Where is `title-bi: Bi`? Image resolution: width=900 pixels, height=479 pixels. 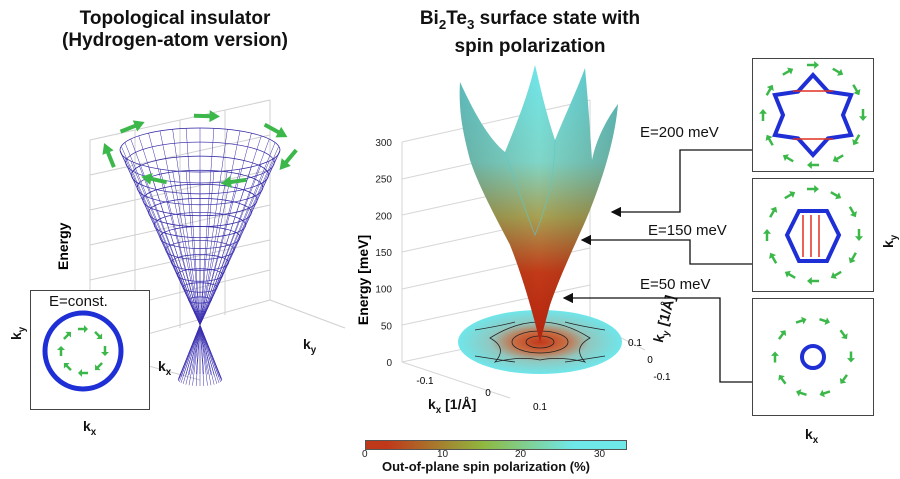
title-bi: Bi is located at coordinates (429, 18).